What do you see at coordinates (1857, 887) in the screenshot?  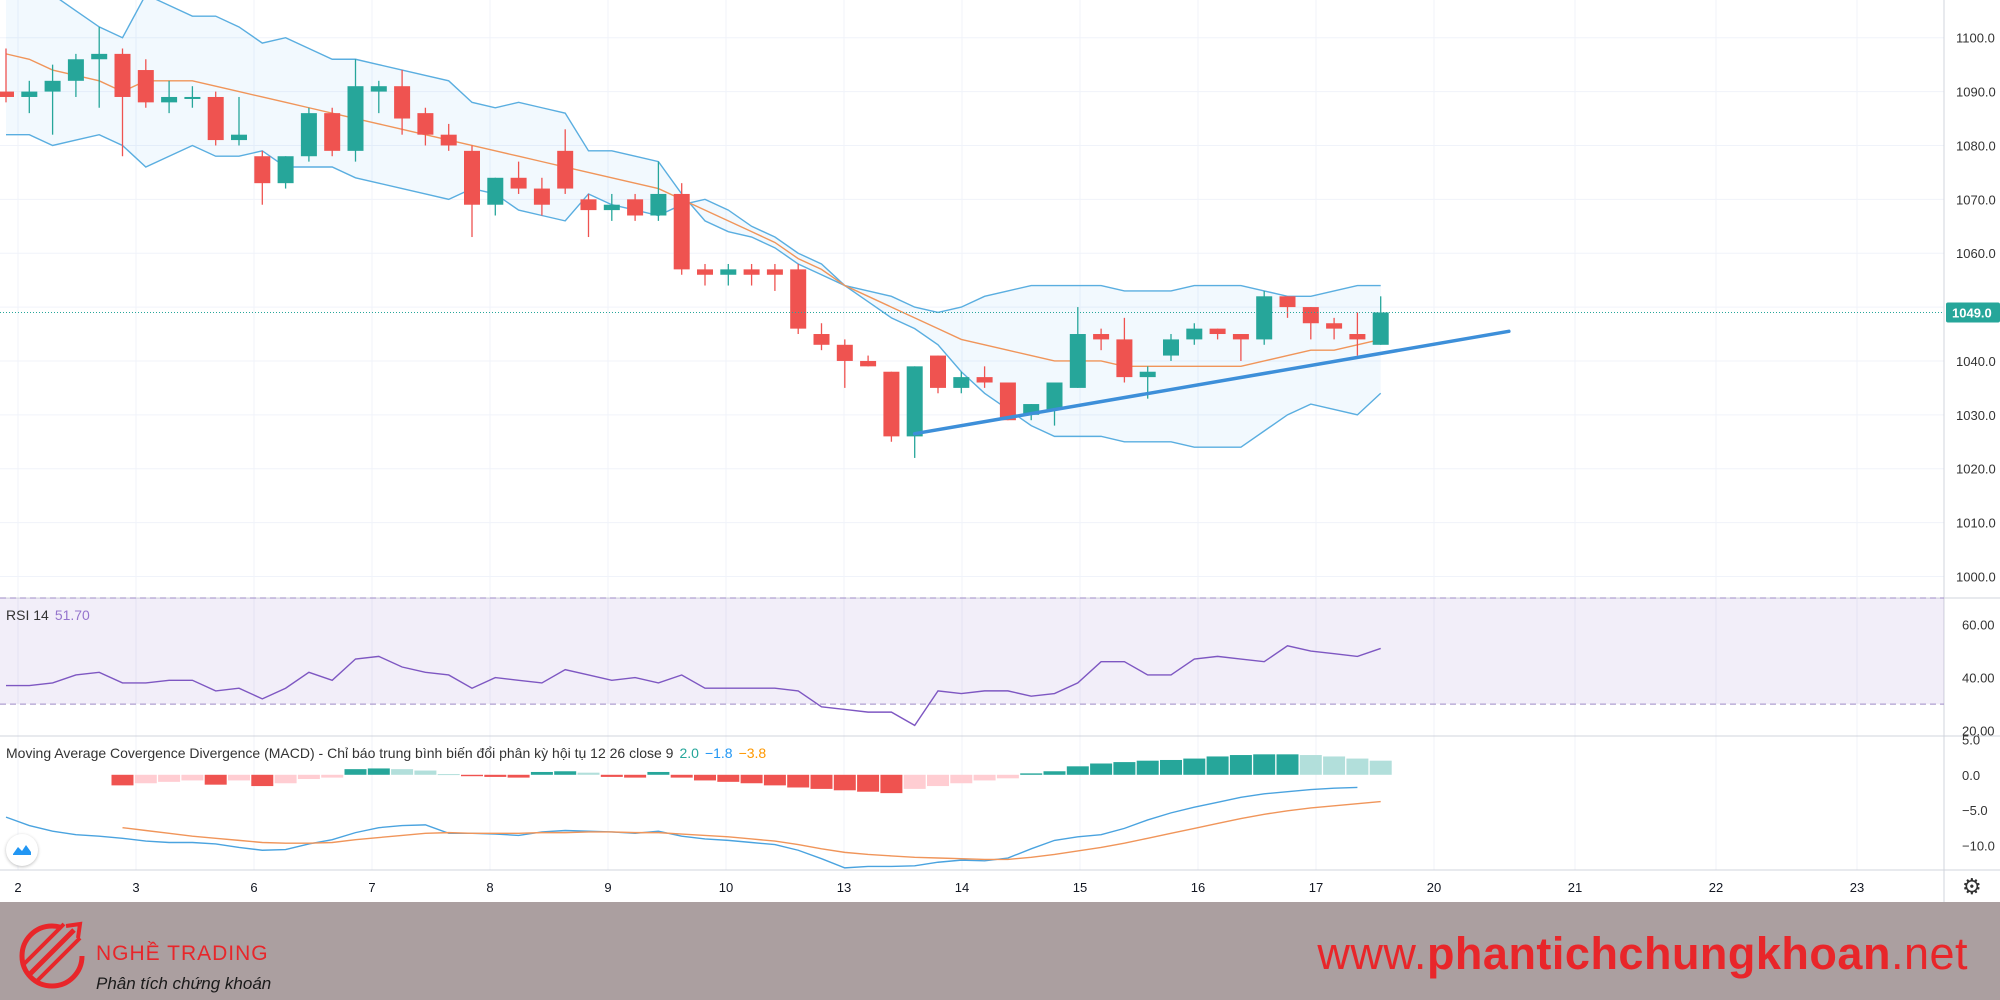 I see `time-axis-tick-label: 23` at bounding box center [1857, 887].